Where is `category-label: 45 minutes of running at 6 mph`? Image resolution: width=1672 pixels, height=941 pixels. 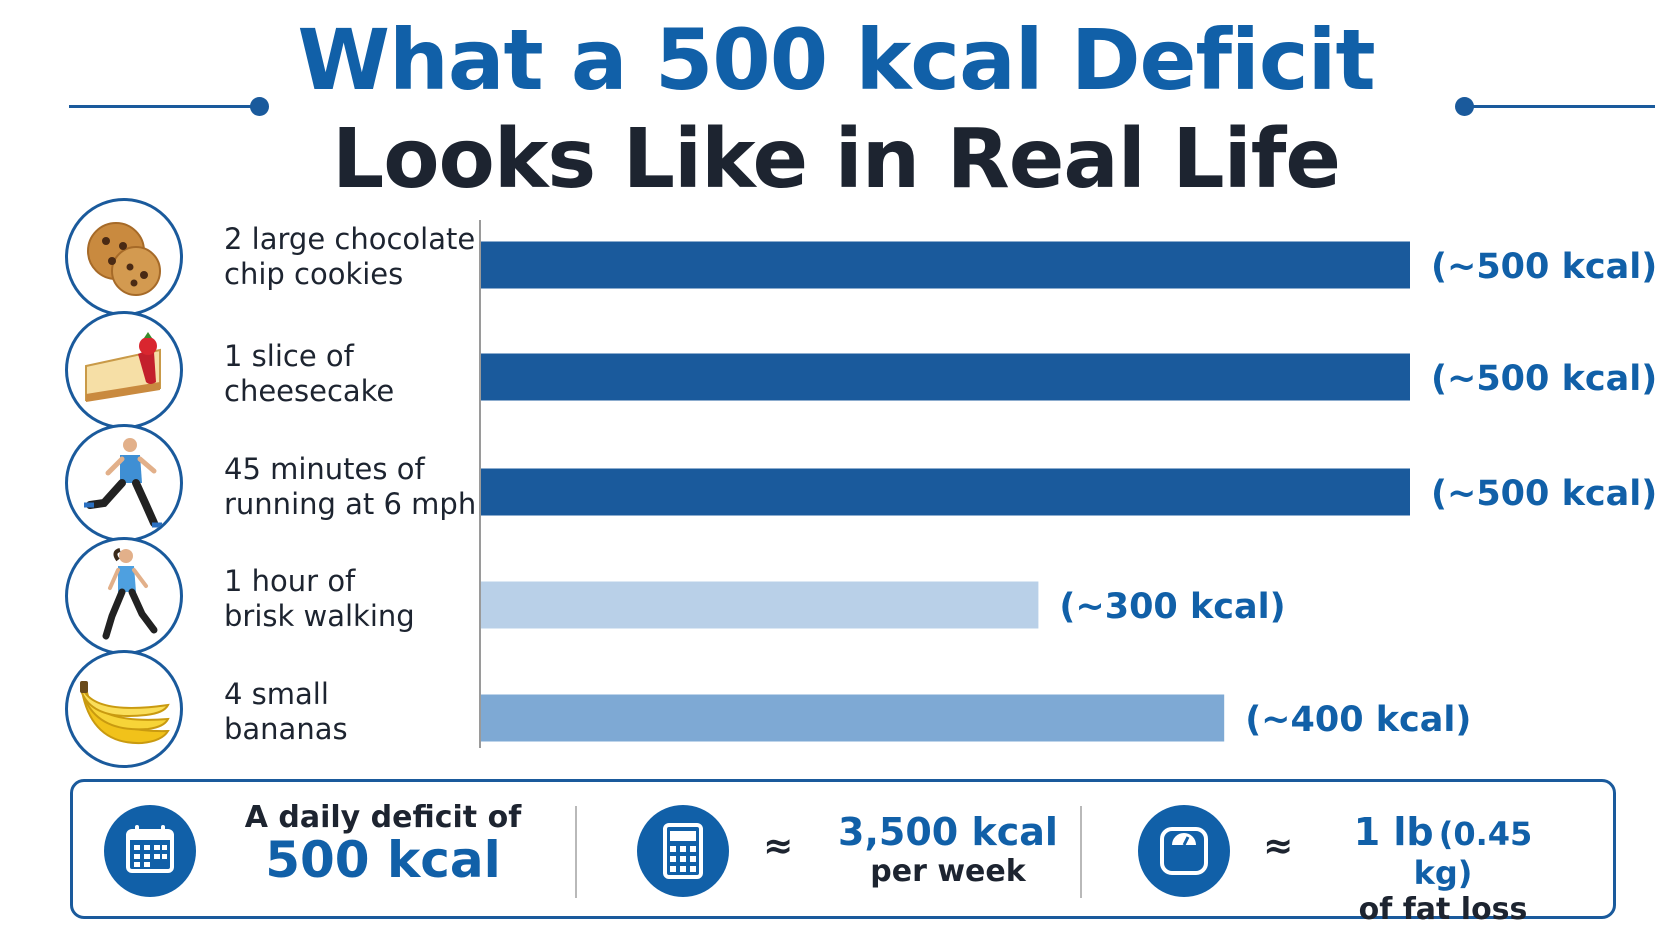
category-label: 45 minutes of running at 6 mph is located at coordinates (350, 487).